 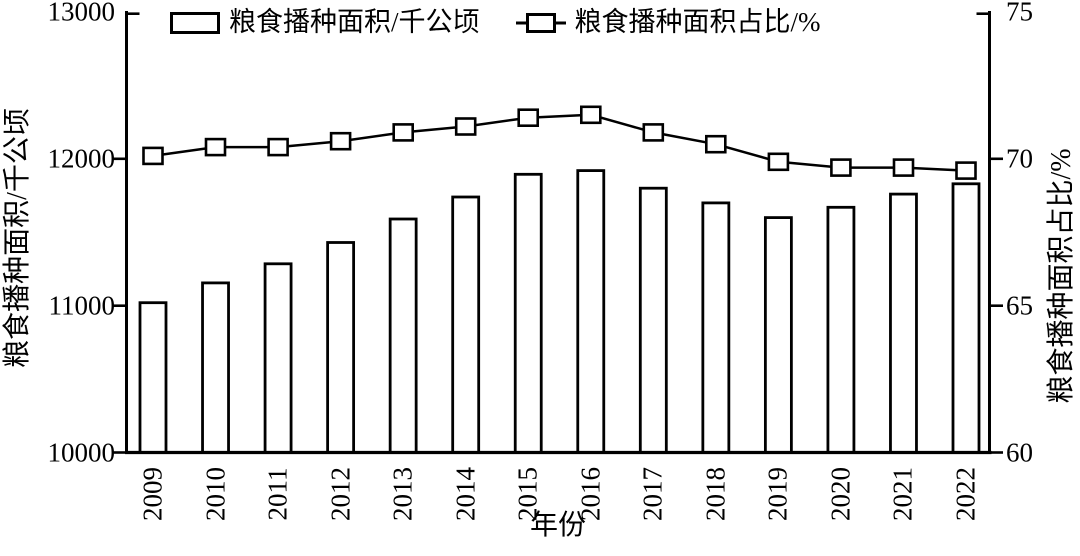 I want to click on line-marker-2018, so click(x=715, y=144).